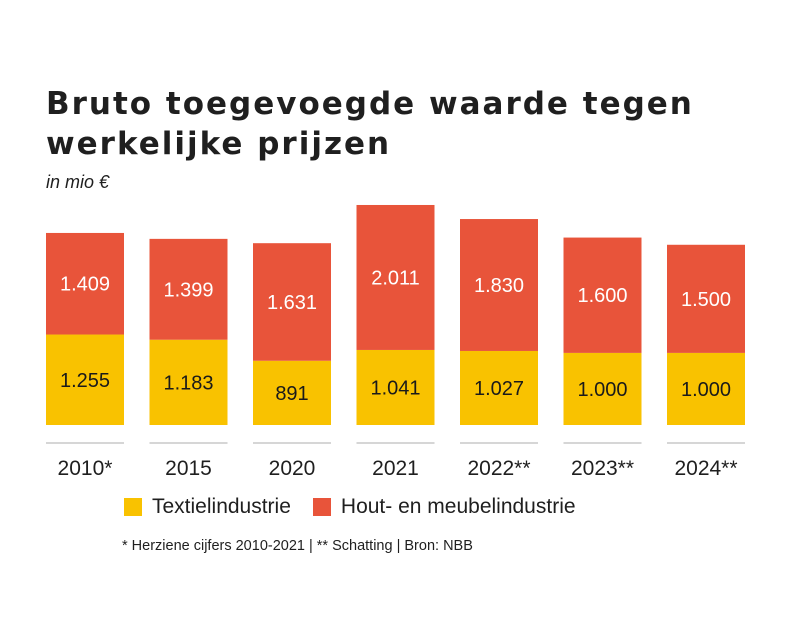  What do you see at coordinates (705, 468) in the screenshot?
I see `x-tick-label-6: 2024**` at bounding box center [705, 468].